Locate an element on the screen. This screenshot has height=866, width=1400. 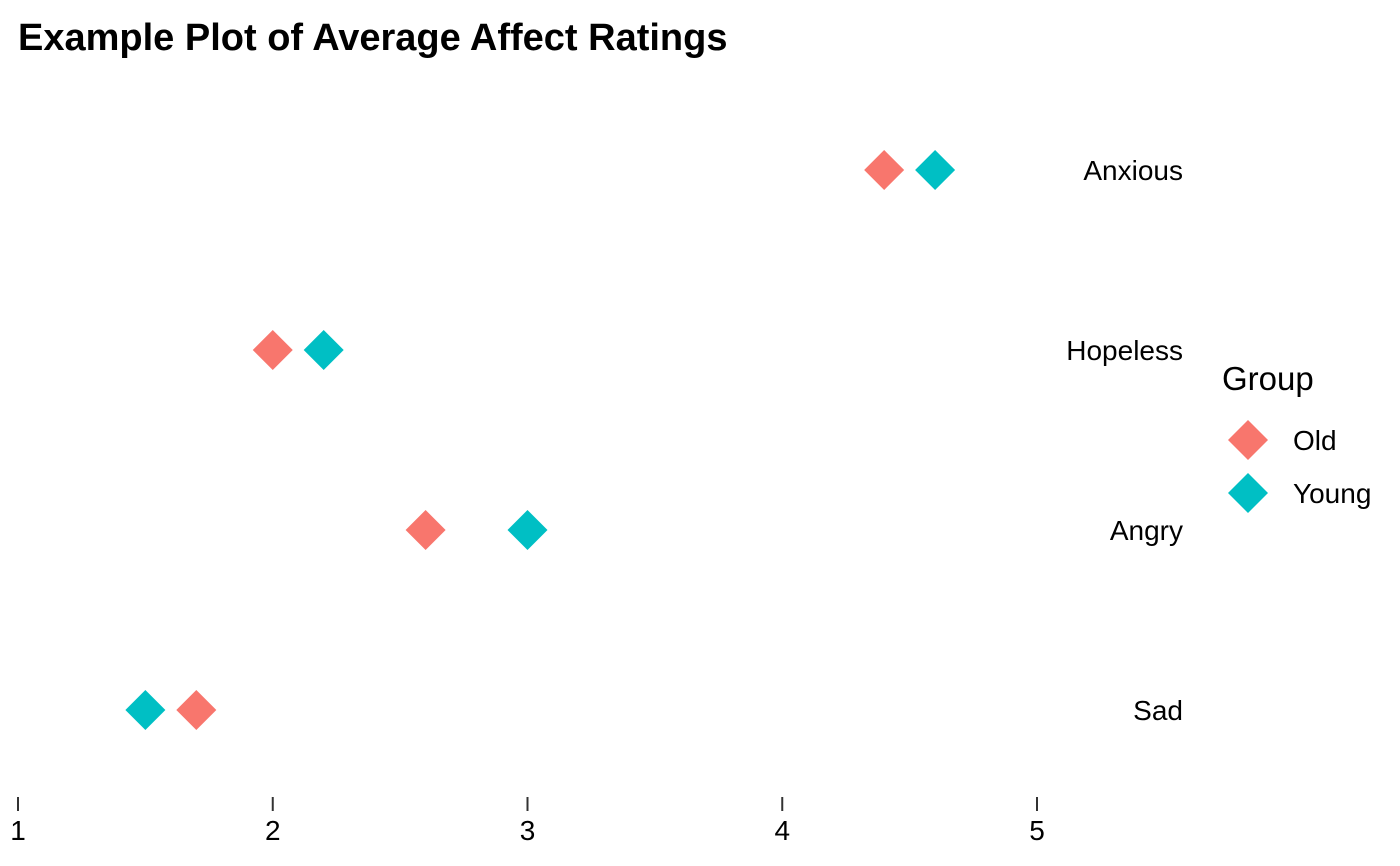
category-label-hopeless: Hopeless is located at coordinates (1124, 350).